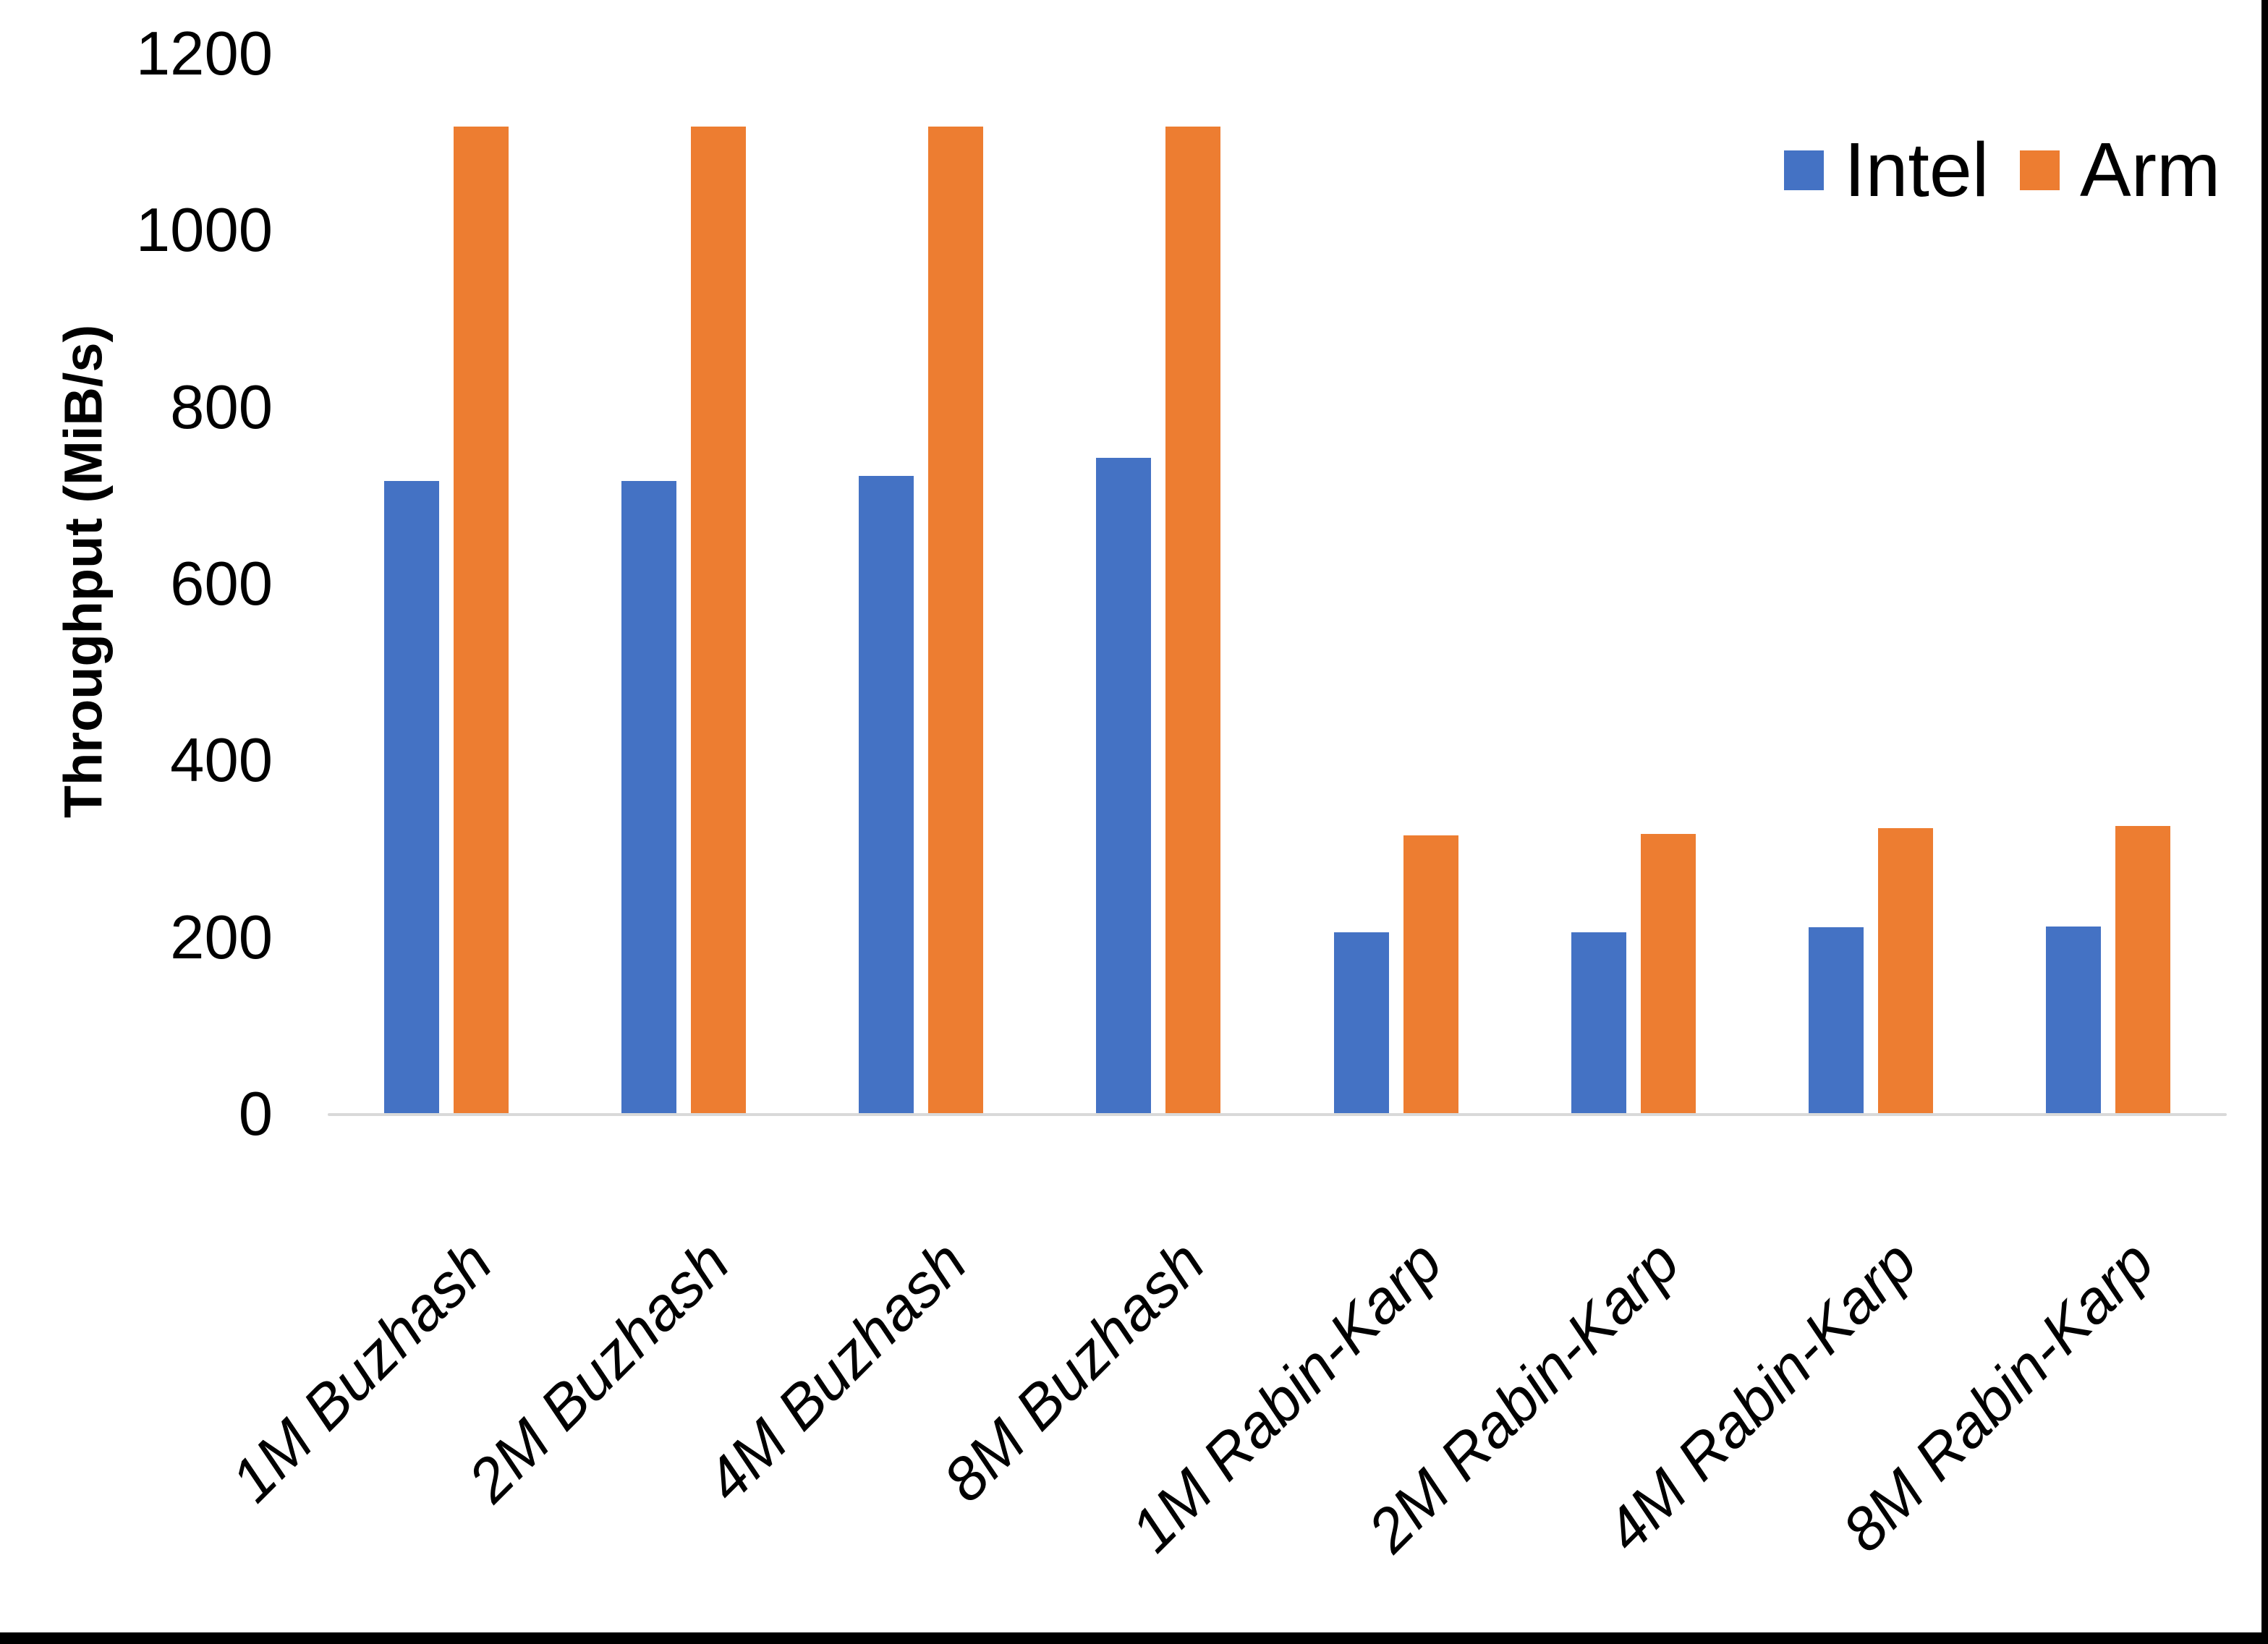 This screenshot has width=2268, height=1644. What do you see at coordinates (683, 584) in the screenshot?
I see `bar-group-2m-buzhash` at bounding box center [683, 584].